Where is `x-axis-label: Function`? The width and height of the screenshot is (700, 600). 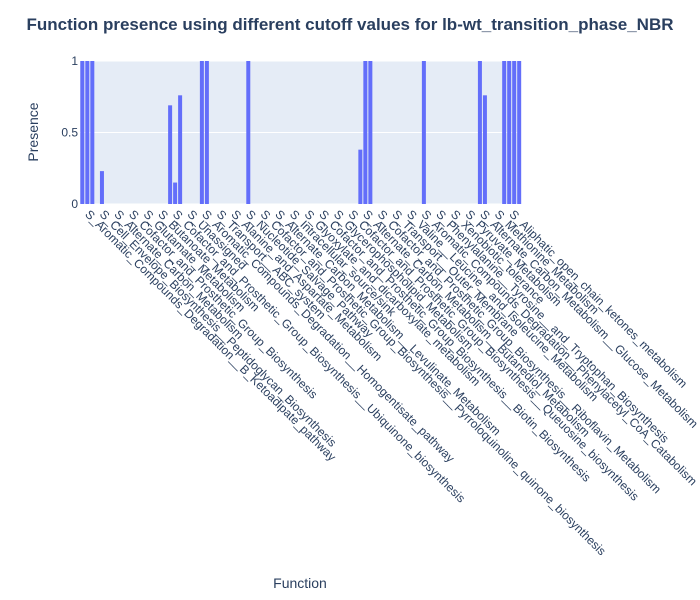 x-axis-label: Function is located at coordinates (300, 583).